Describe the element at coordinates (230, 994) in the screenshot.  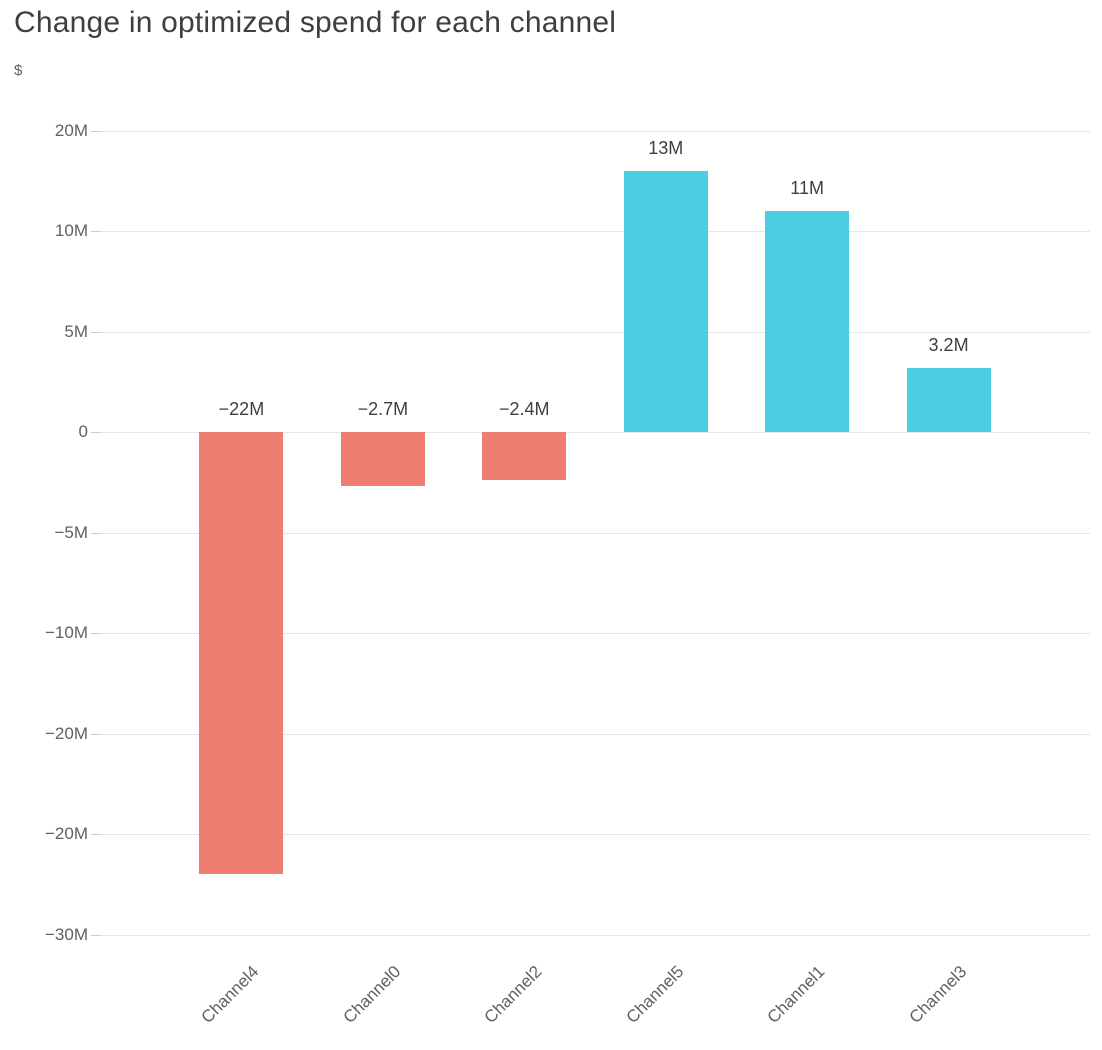
I see `x-axis-label: Channel4` at that location.